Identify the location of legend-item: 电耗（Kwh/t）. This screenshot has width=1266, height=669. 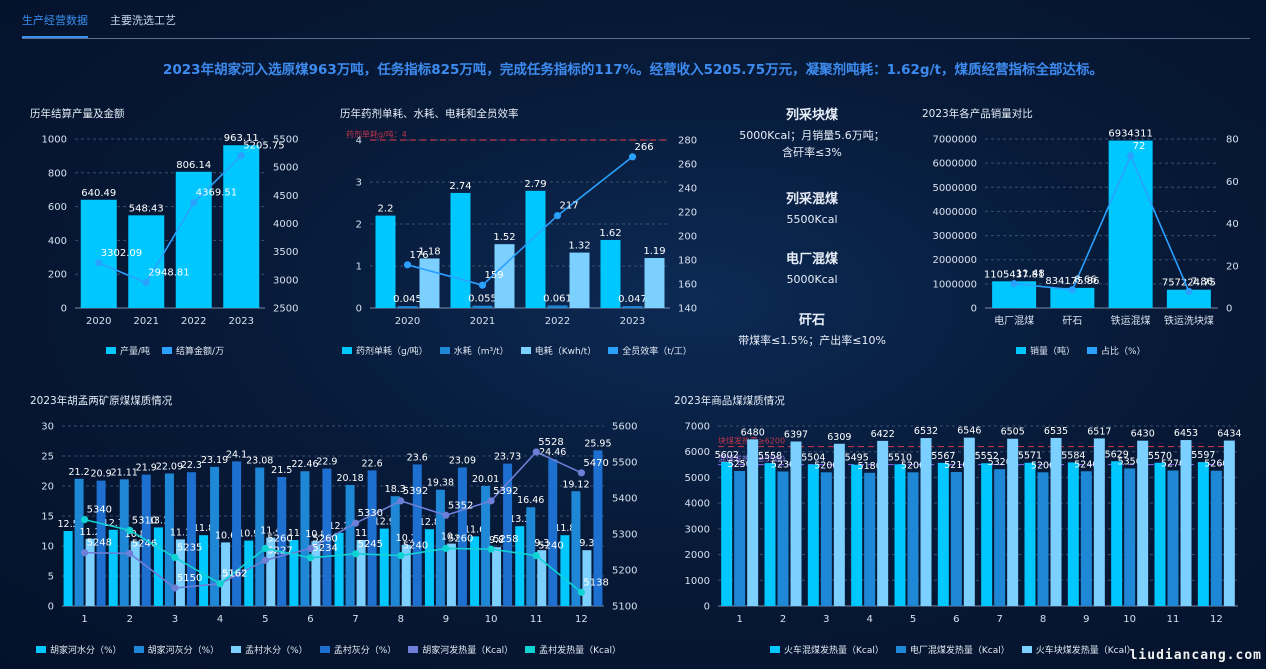
(558, 350).